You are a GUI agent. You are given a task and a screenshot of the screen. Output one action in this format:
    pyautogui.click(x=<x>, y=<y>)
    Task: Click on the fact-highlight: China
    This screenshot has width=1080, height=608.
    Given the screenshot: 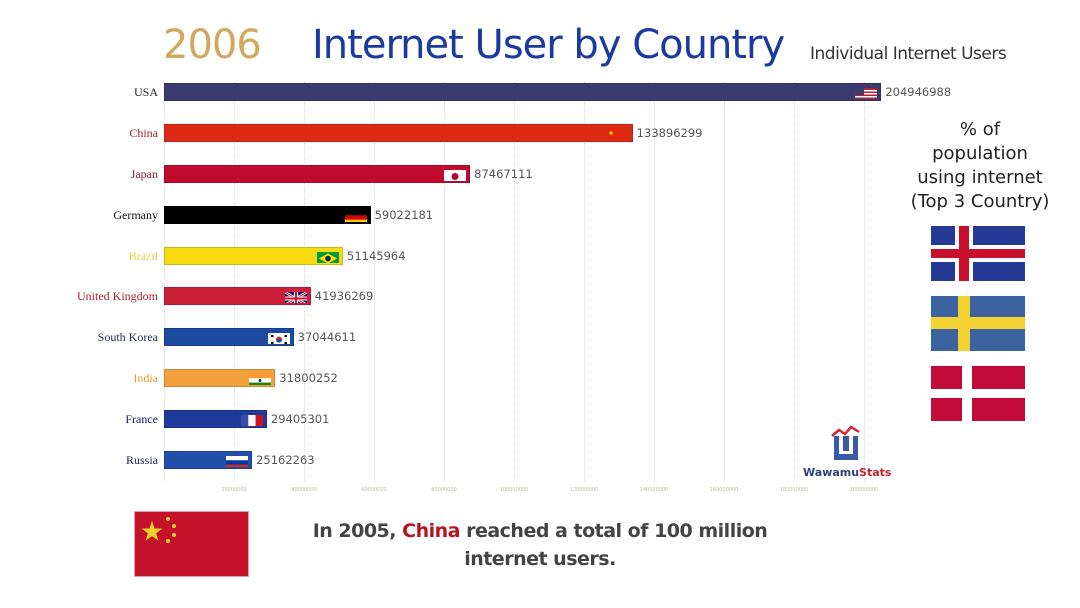 What is the action you would take?
    pyautogui.click(x=431, y=531)
    